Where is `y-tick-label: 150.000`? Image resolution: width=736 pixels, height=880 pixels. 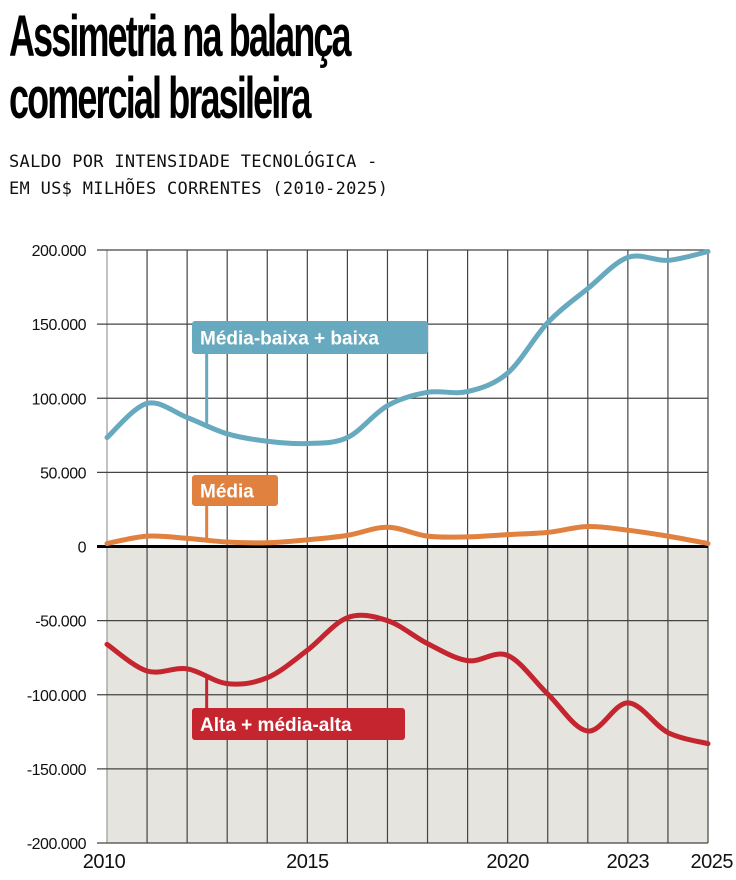
y-tick-label: 150.000 is located at coordinates (59, 325).